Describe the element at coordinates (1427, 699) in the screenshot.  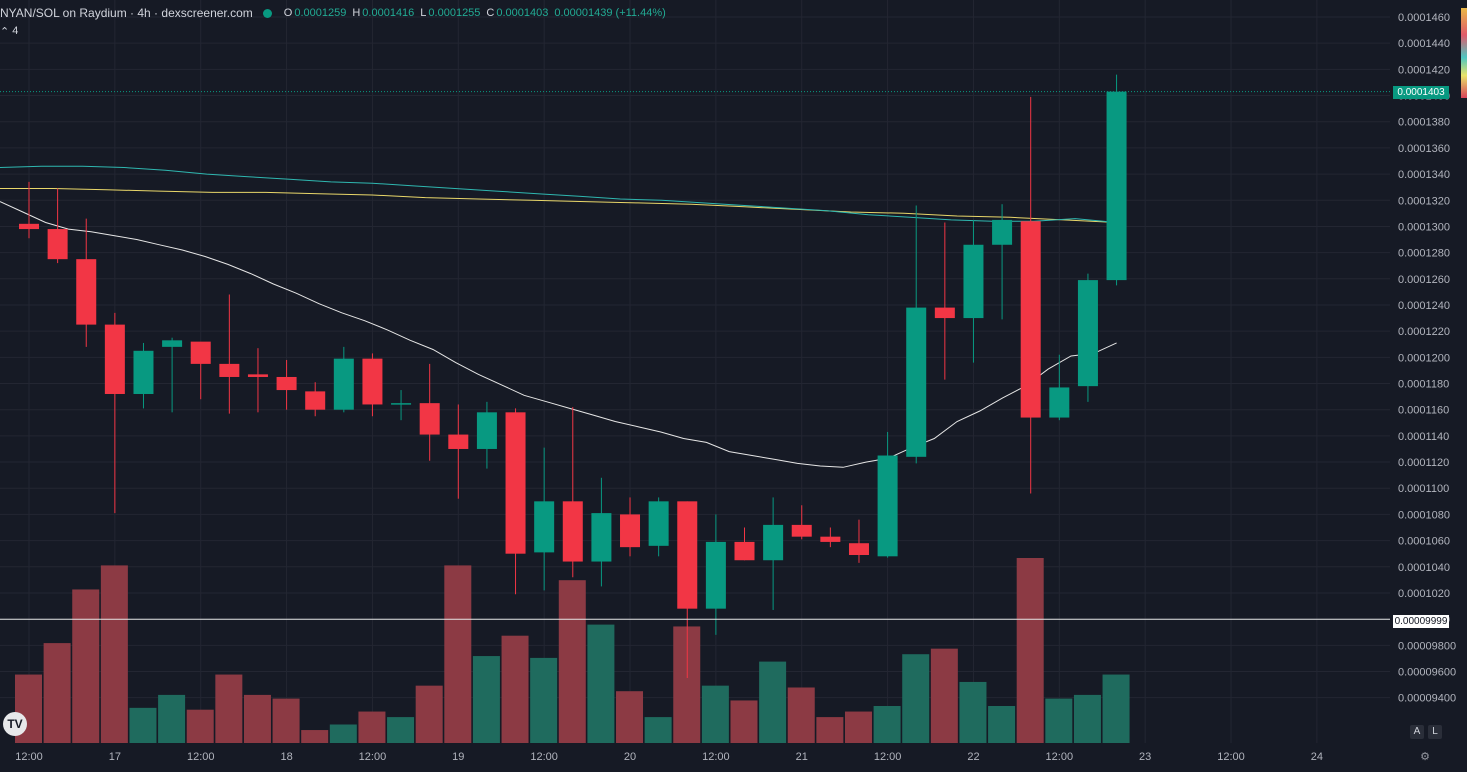
I see `price-tick-label: 0.00009400` at that location.